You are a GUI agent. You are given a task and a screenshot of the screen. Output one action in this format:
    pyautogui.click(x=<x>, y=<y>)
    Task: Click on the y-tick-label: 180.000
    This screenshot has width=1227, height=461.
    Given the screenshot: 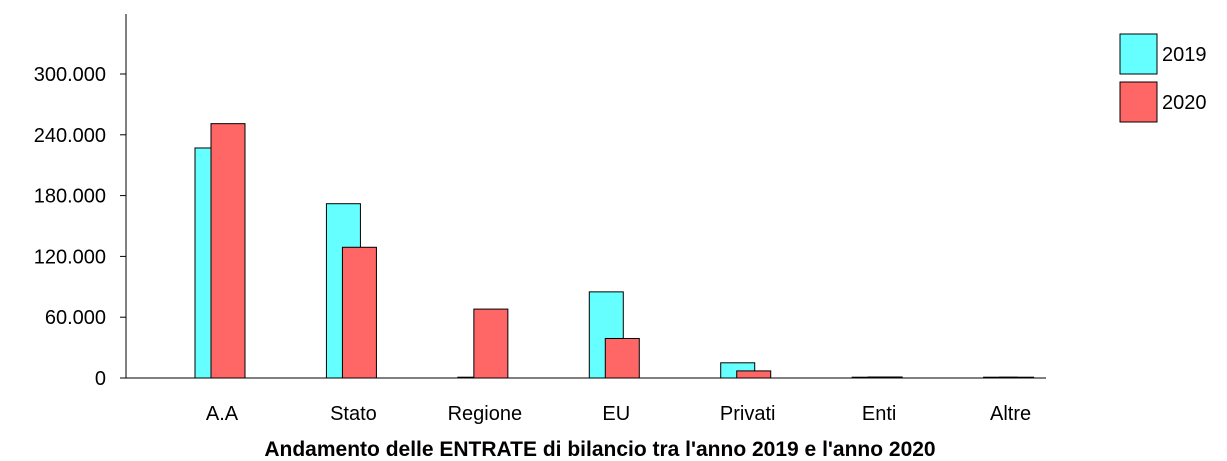 What is the action you would take?
    pyautogui.click(x=70, y=197)
    